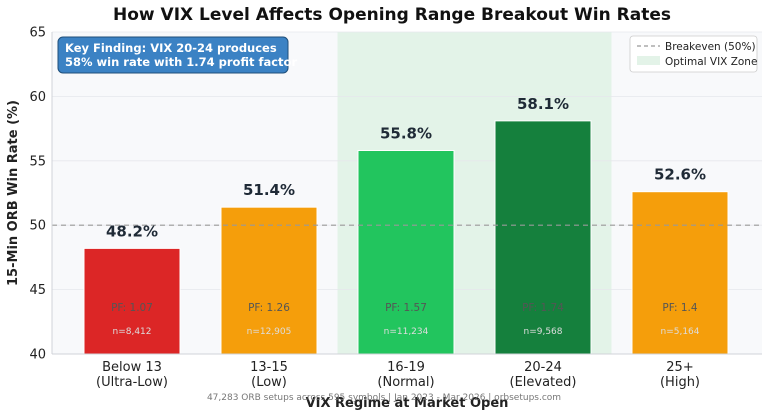 The width and height of the screenshot is (768, 415). Describe the element at coordinates (543, 382) in the screenshot. I see `x-tick-sublabel: (Elevated)` at that location.